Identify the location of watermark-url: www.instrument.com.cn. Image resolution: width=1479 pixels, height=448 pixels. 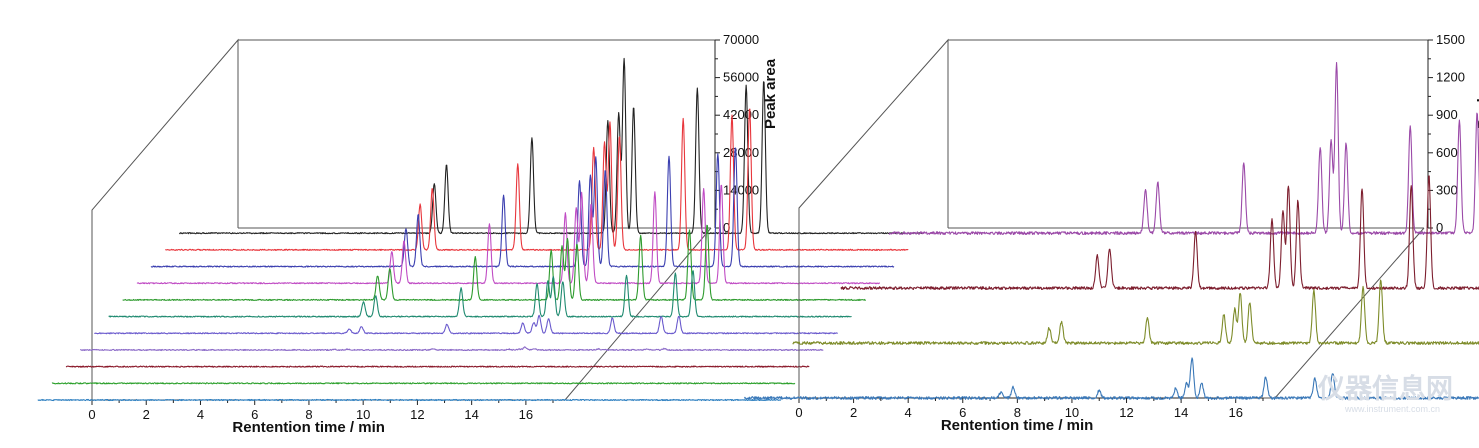
(1392, 409).